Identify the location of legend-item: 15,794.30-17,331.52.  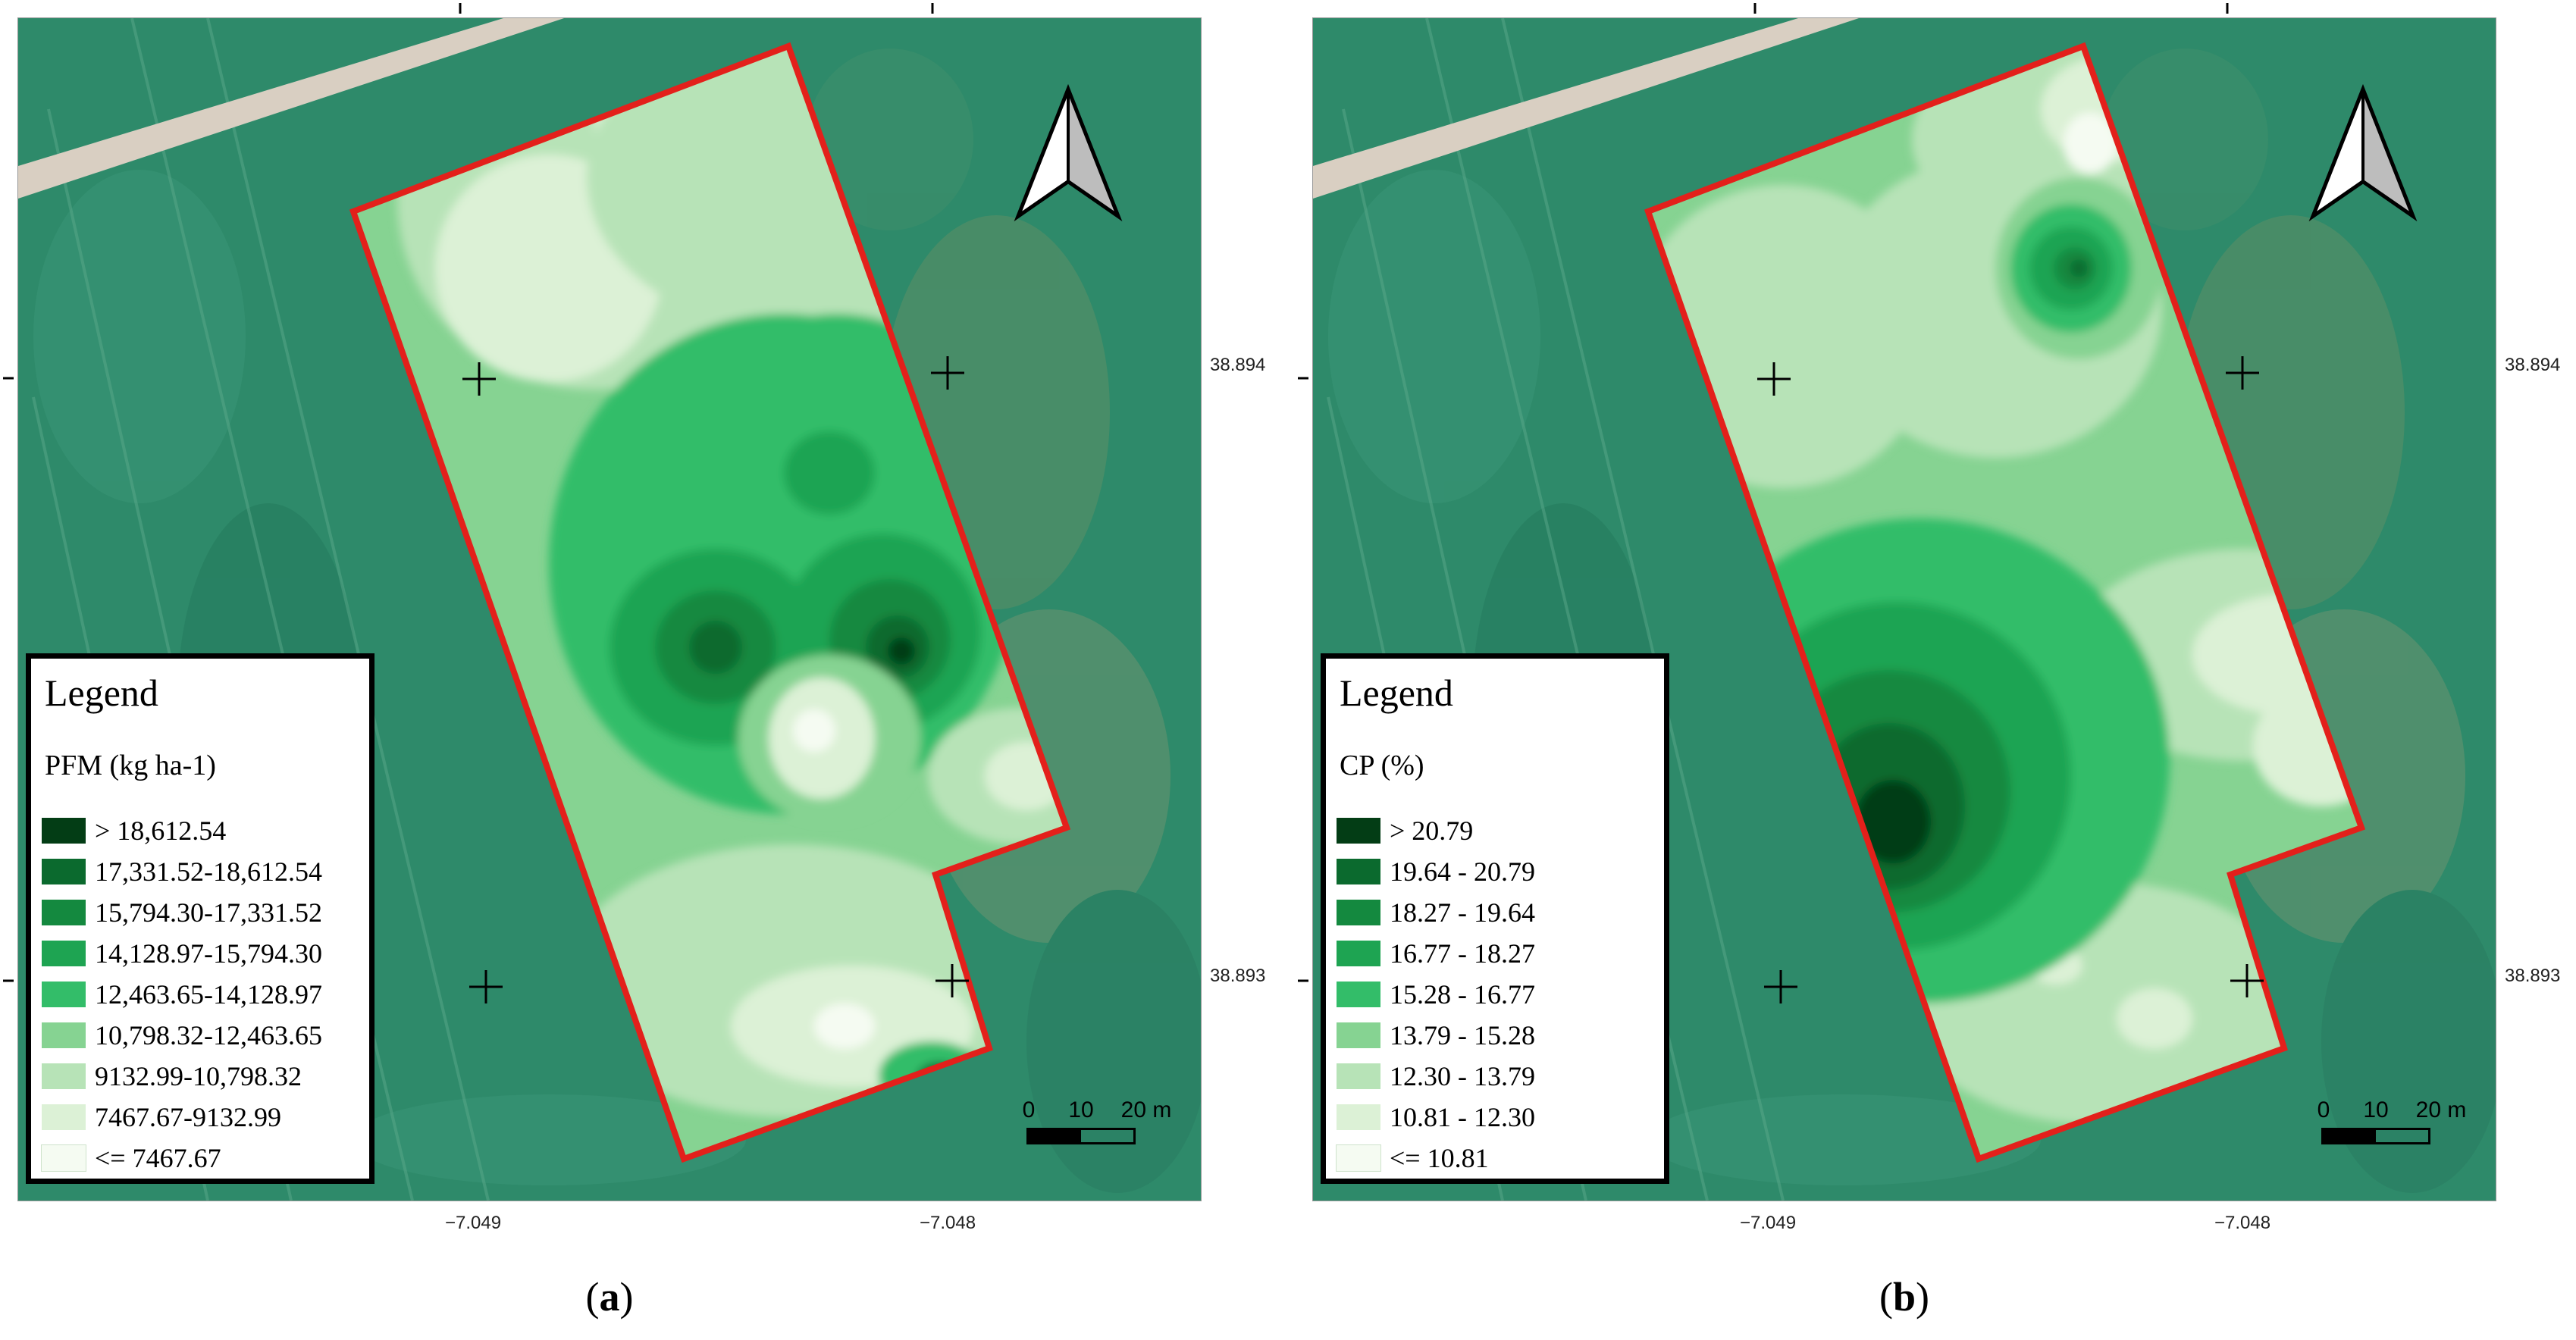
(205, 912).